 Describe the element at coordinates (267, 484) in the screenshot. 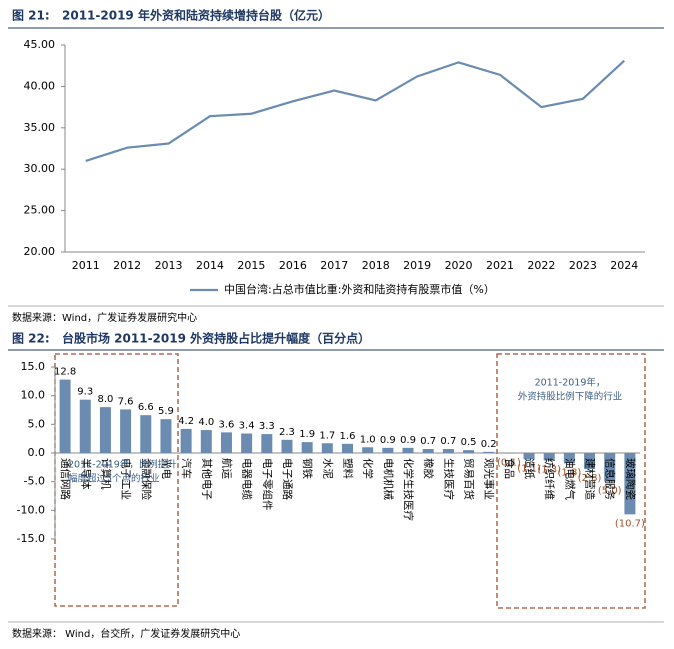

I see `x-tick-label: 电子零组件` at that location.